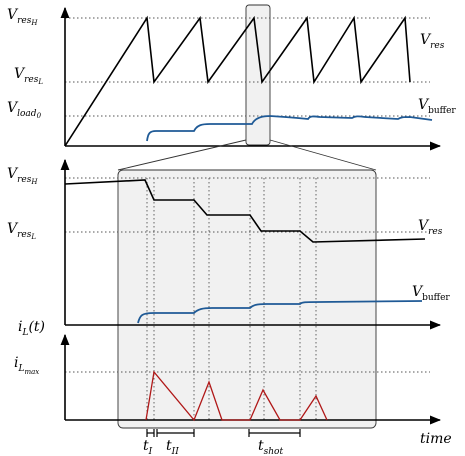 This screenshot has width=465, height=456. What do you see at coordinates (28, 76) in the screenshot?
I see `label-vres-l-top: VresL` at bounding box center [28, 76].